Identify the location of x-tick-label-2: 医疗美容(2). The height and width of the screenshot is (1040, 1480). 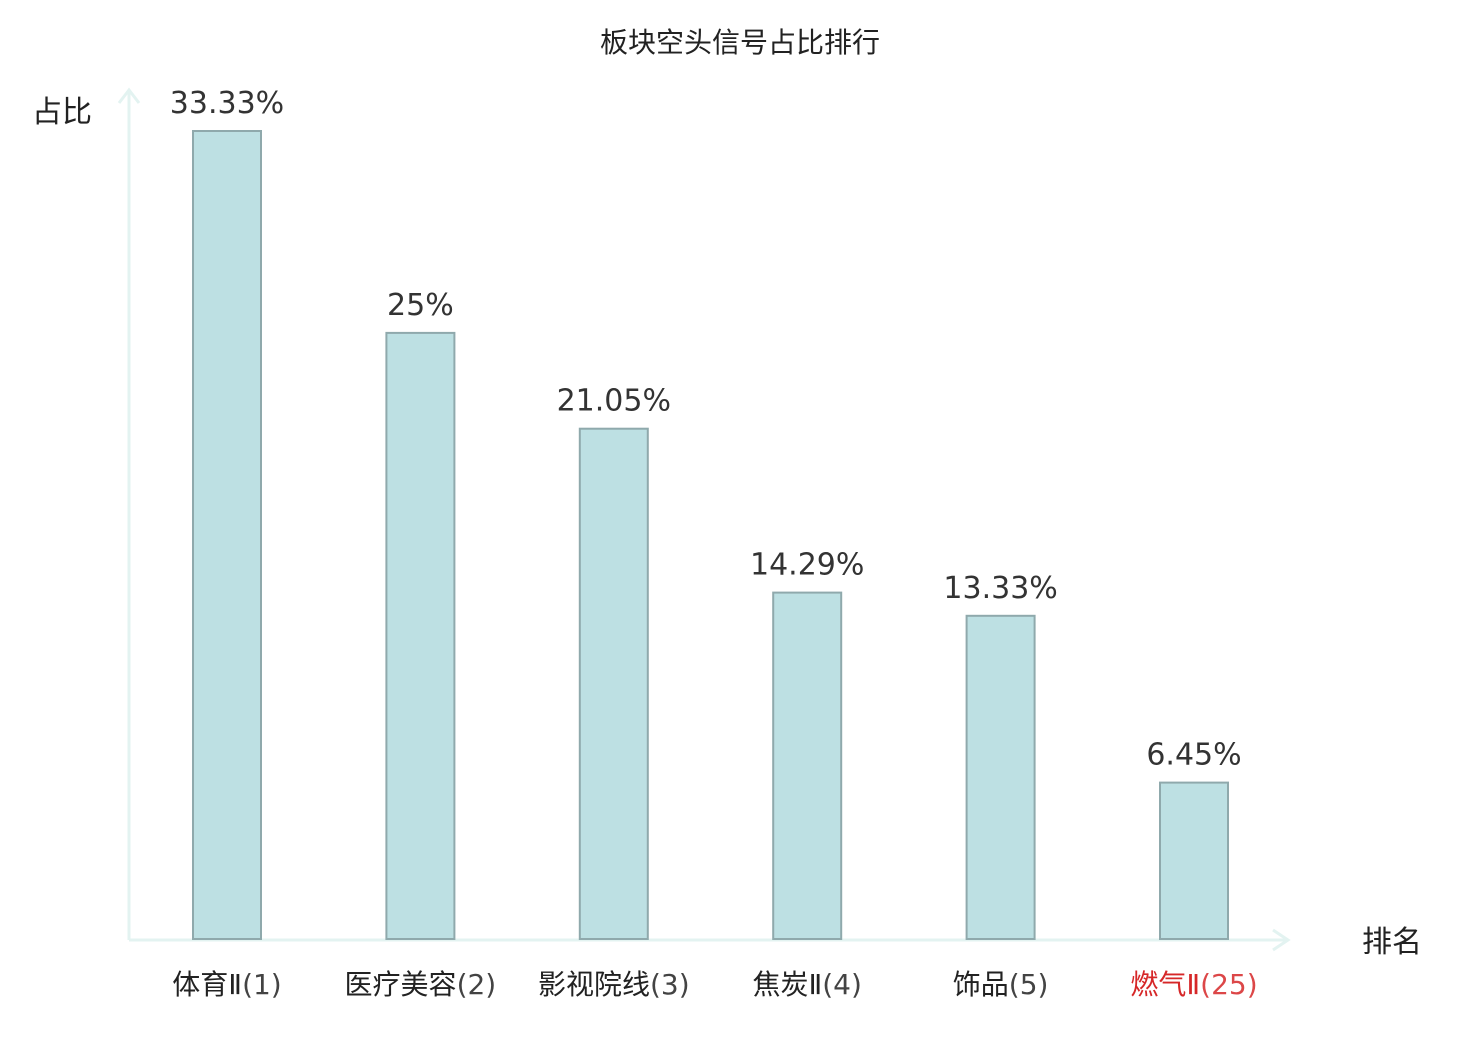
(421, 984).